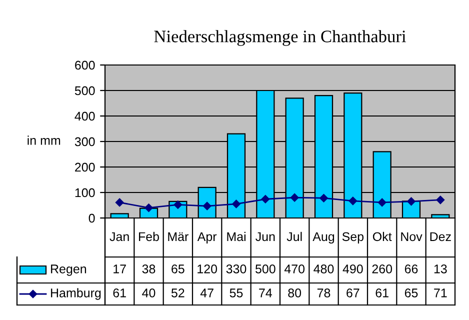 The image size is (469, 320). What do you see at coordinates (236, 269) in the screenshot?
I see `data-label: 330` at bounding box center [236, 269].